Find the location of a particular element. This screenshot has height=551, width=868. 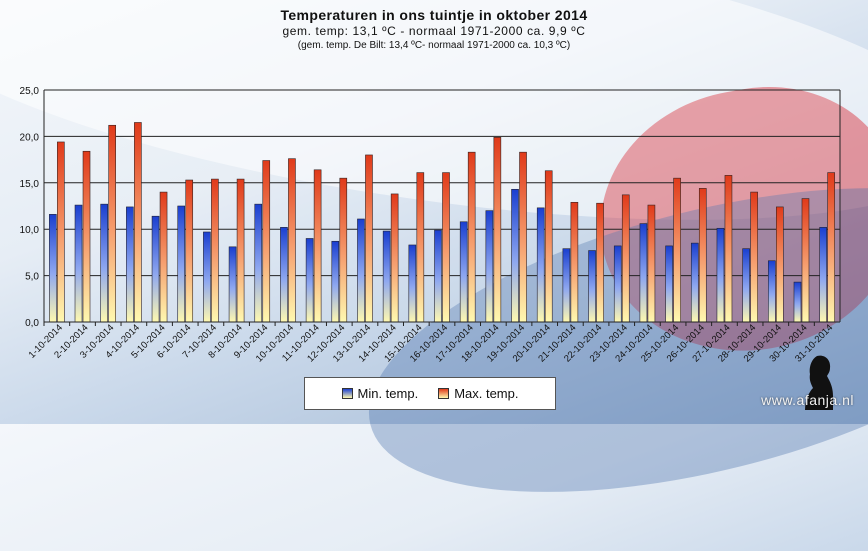

legend-swatch-min is located at coordinates (347, 393).